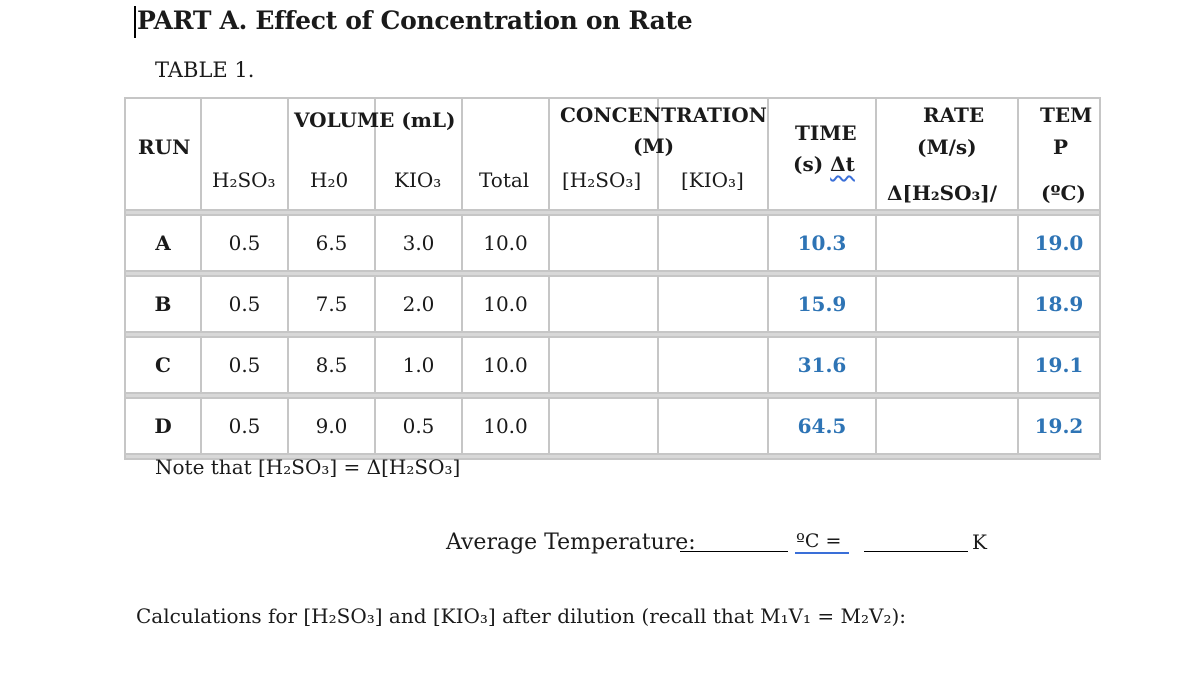 Image resolution: width=1180 pixels, height=690 pixels. Describe the element at coordinates (571, 542) in the screenshot. I see `average-temperature-label: Average Temperature:` at that location.